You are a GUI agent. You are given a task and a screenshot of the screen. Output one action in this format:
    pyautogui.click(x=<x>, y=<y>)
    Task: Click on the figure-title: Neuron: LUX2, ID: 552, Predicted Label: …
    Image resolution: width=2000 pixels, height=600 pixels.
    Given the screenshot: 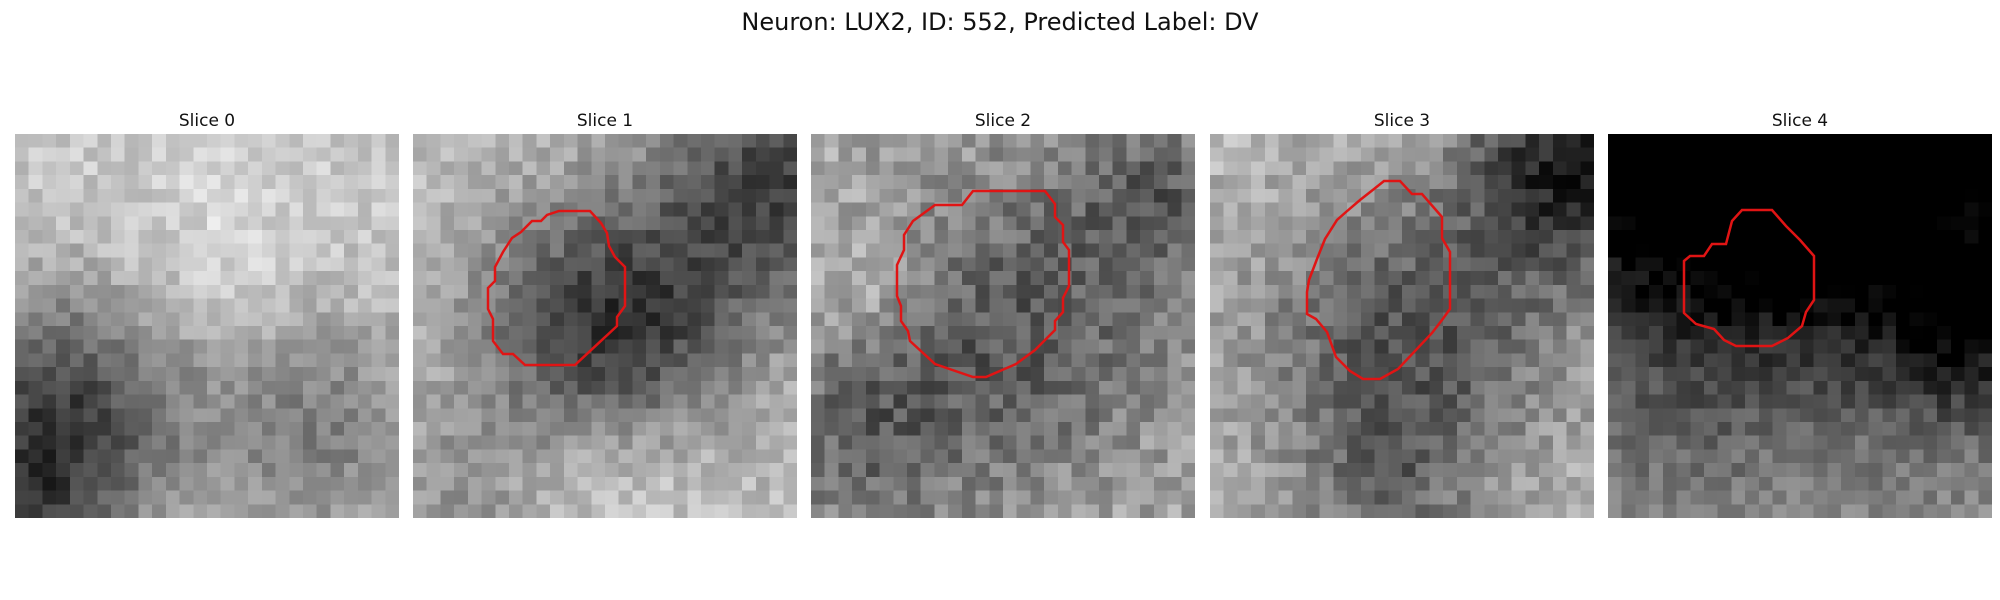 What is the action you would take?
    pyautogui.click(x=1000, y=22)
    